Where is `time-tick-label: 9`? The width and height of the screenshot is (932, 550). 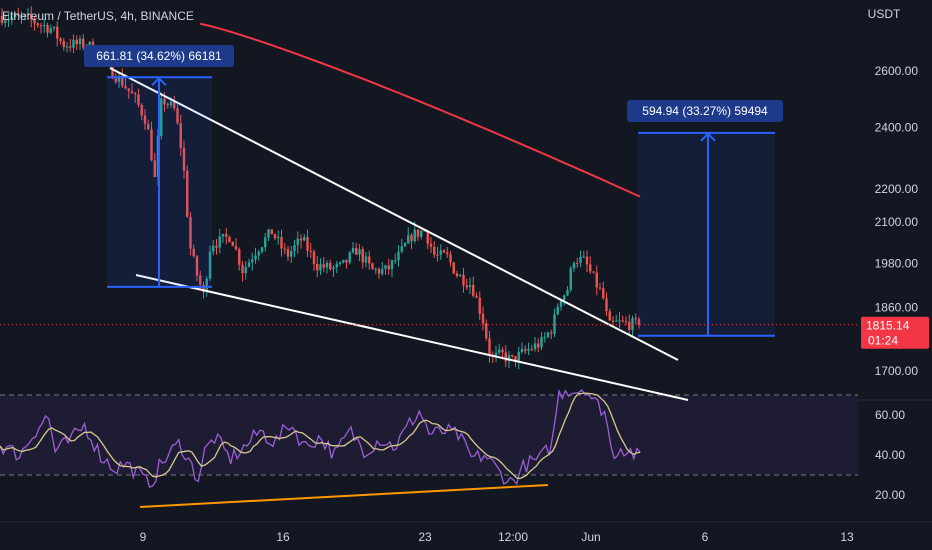 time-tick-label: 9 is located at coordinates (143, 537).